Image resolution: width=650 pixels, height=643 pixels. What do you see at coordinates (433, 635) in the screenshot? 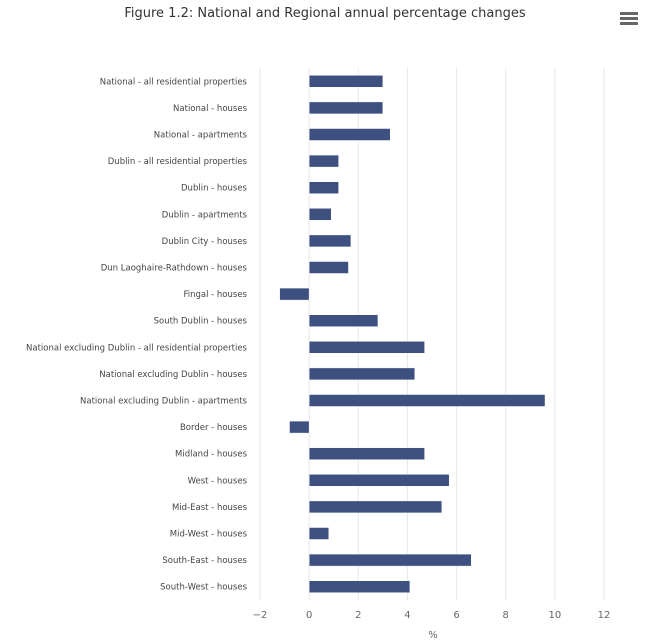
I see `x-axis-label: %` at bounding box center [433, 635].